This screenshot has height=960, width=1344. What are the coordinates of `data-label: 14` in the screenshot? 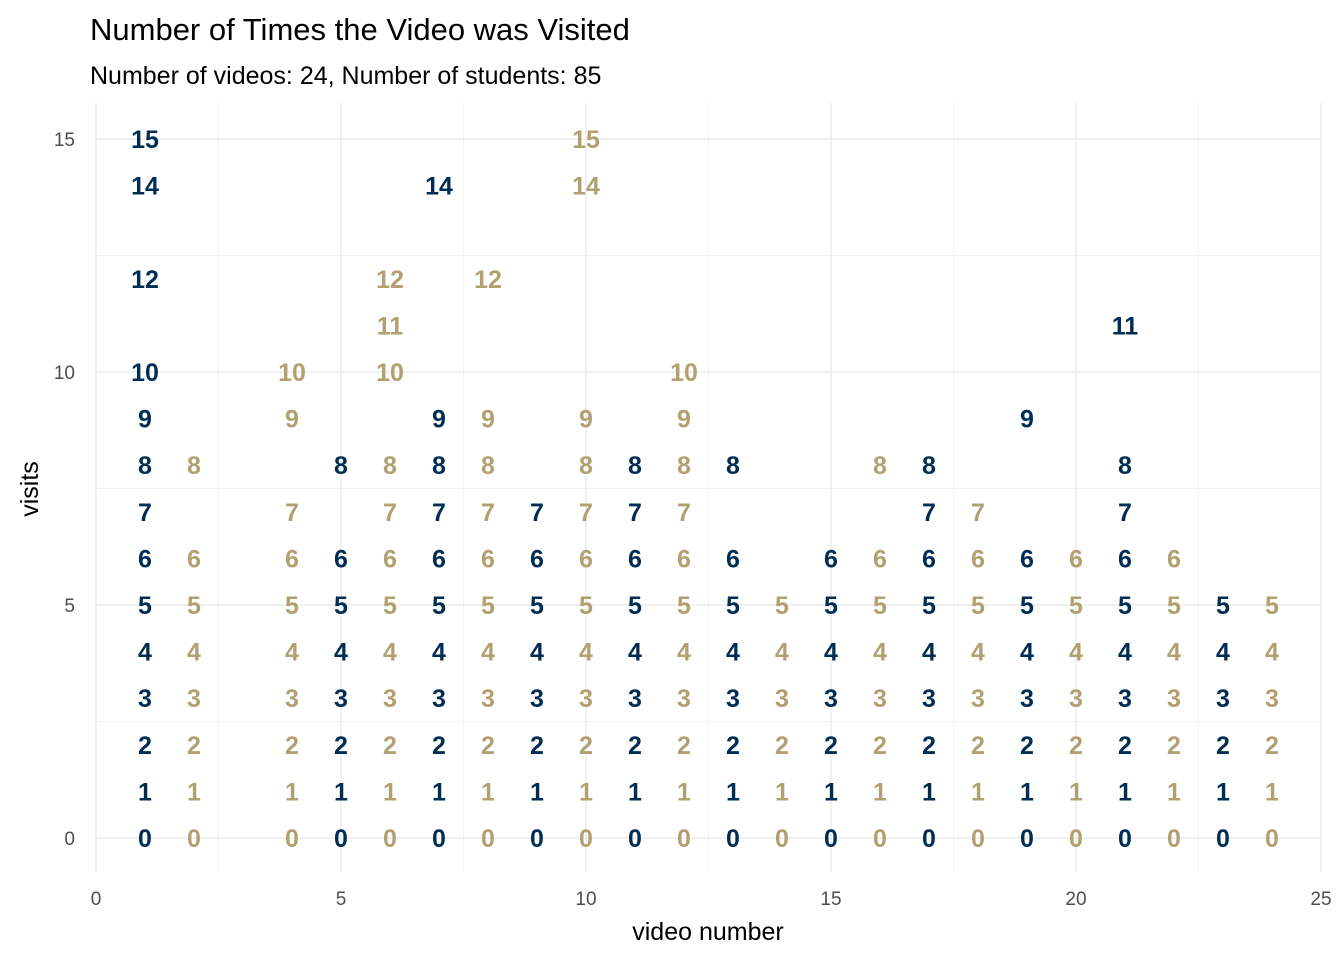 It's located at (145, 187).